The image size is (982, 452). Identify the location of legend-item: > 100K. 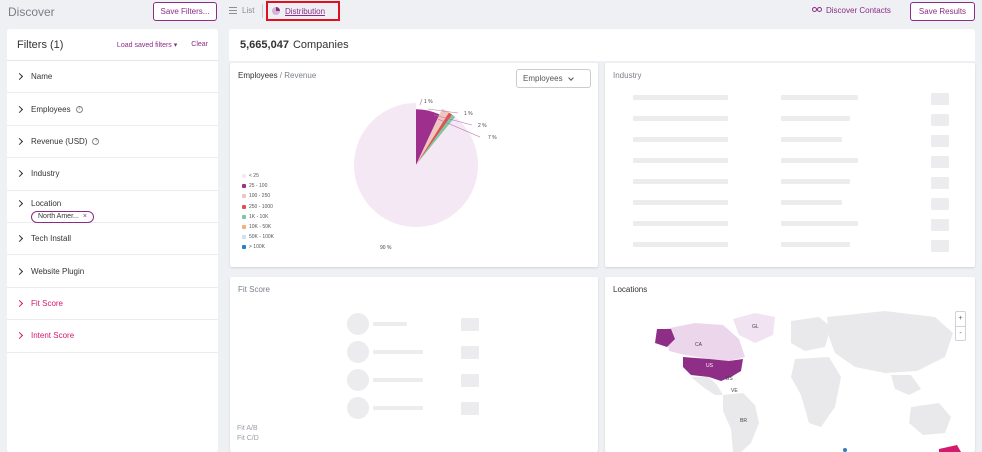
(258, 247).